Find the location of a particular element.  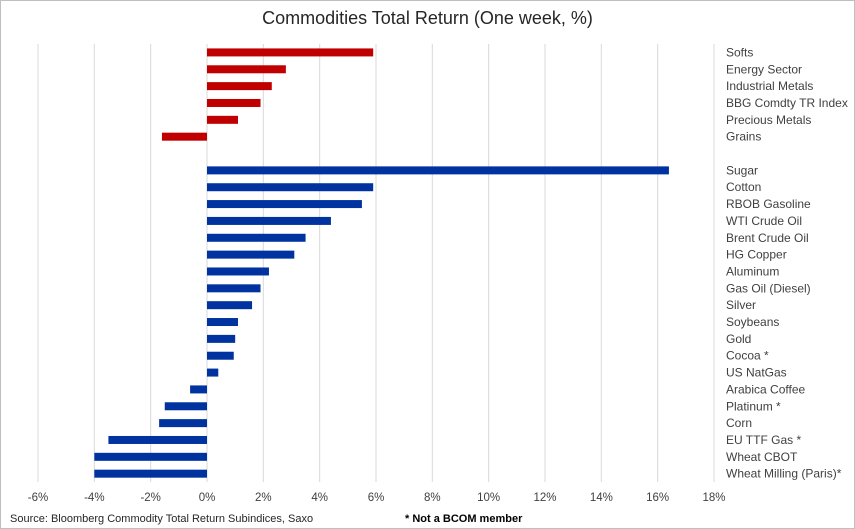

category-label: EU TTF Gas * is located at coordinates (763, 440).